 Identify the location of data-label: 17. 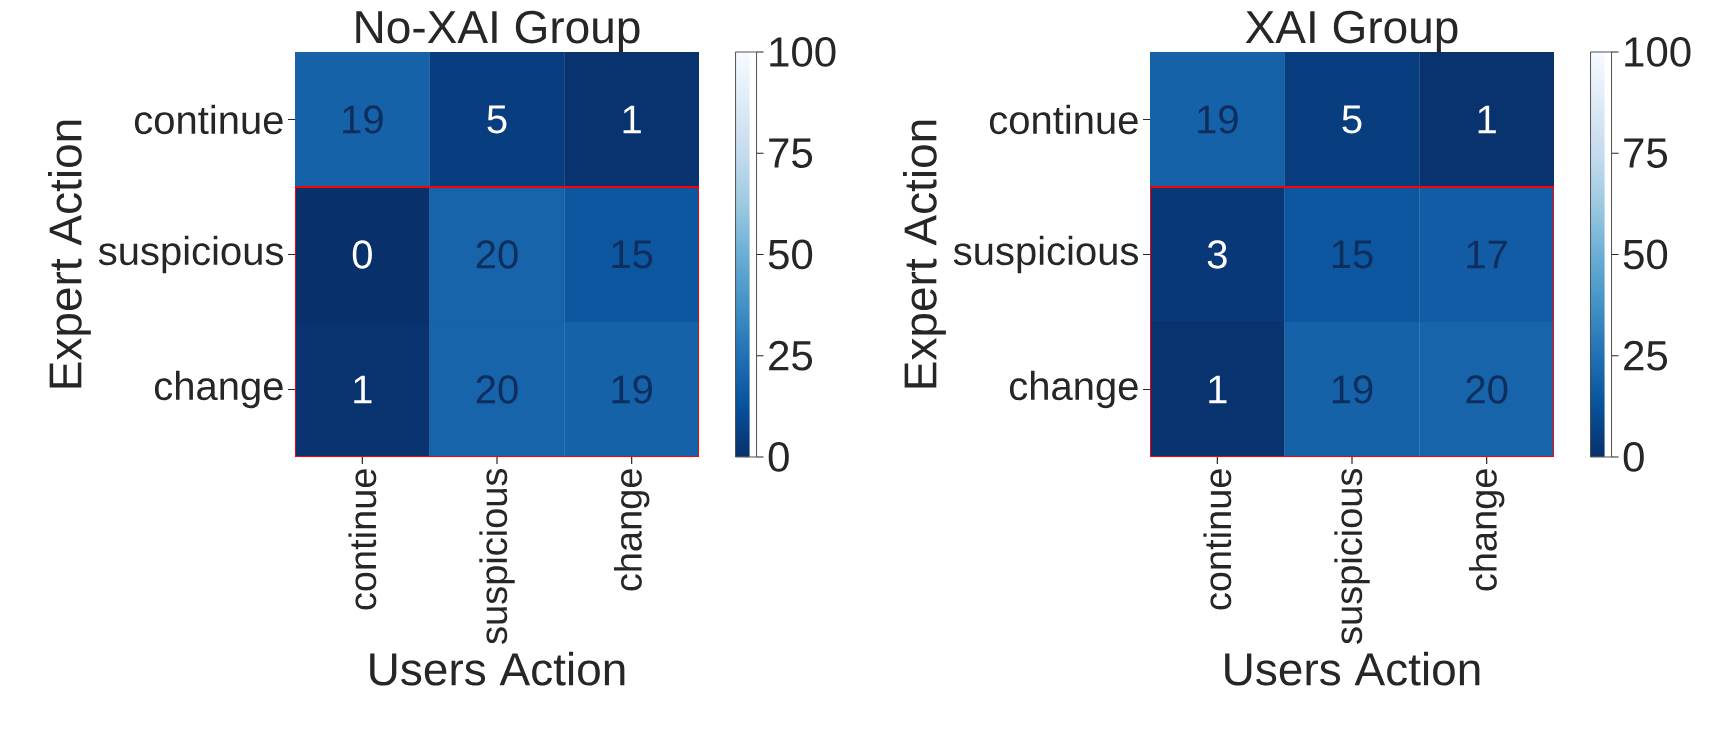
(1487, 254).